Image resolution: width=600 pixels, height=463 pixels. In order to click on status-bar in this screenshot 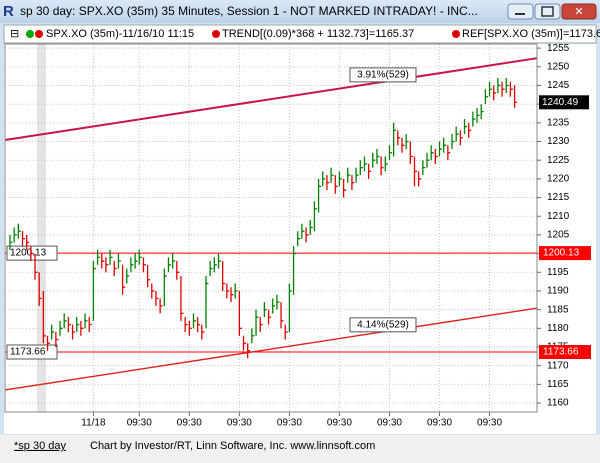, I will do `click(300, 449)`.